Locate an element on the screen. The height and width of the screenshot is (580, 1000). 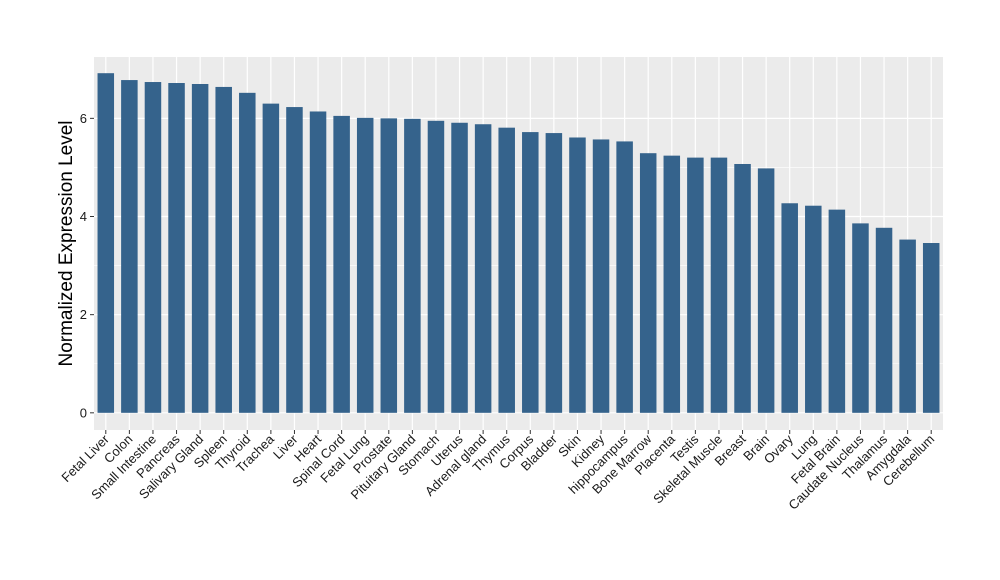
y-tick-label: 4 is located at coordinates (83, 216).